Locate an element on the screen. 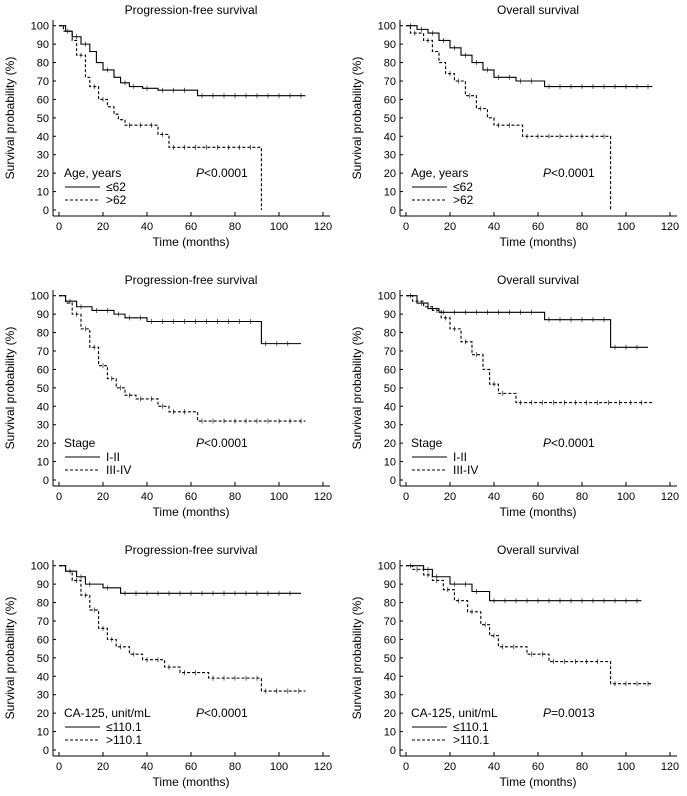  legend-title: CA-125, unit/mL is located at coordinates (107, 713).